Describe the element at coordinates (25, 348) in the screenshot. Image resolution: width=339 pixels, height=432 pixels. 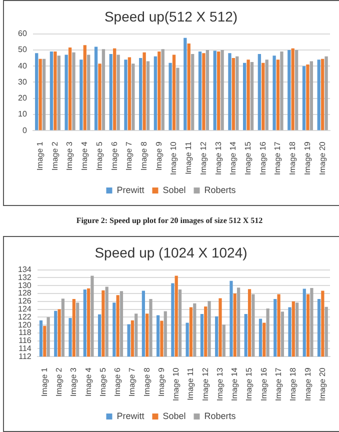
I see `y-tick-label: 114` at that location.